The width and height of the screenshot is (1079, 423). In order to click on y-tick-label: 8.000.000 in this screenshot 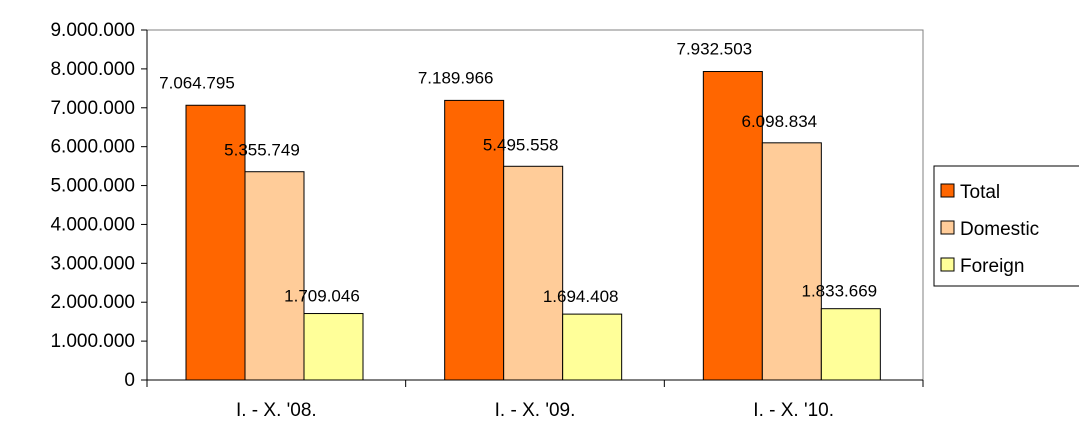, I will do `click(92, 69)`.